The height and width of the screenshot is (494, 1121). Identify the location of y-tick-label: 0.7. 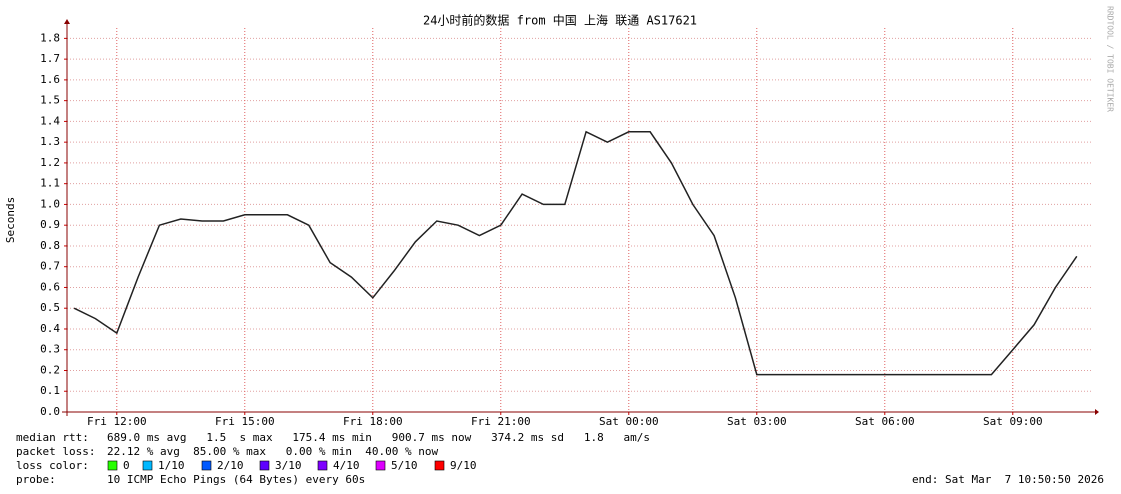
(50, 266).